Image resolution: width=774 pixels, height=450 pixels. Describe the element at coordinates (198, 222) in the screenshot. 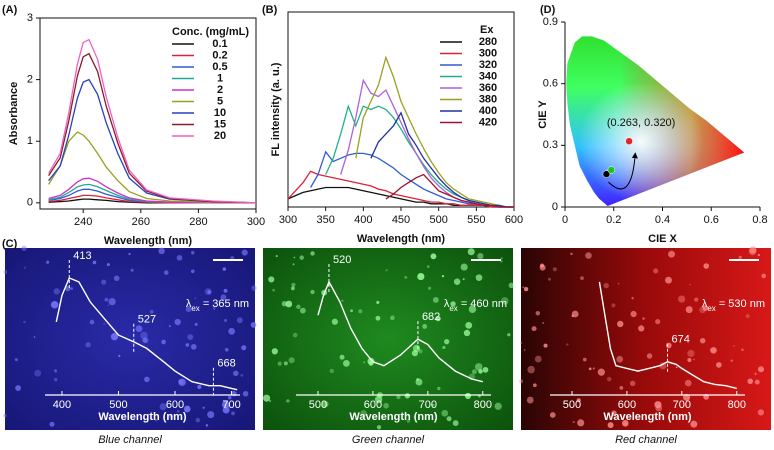

I see `x-tick-label: 280` at that location.